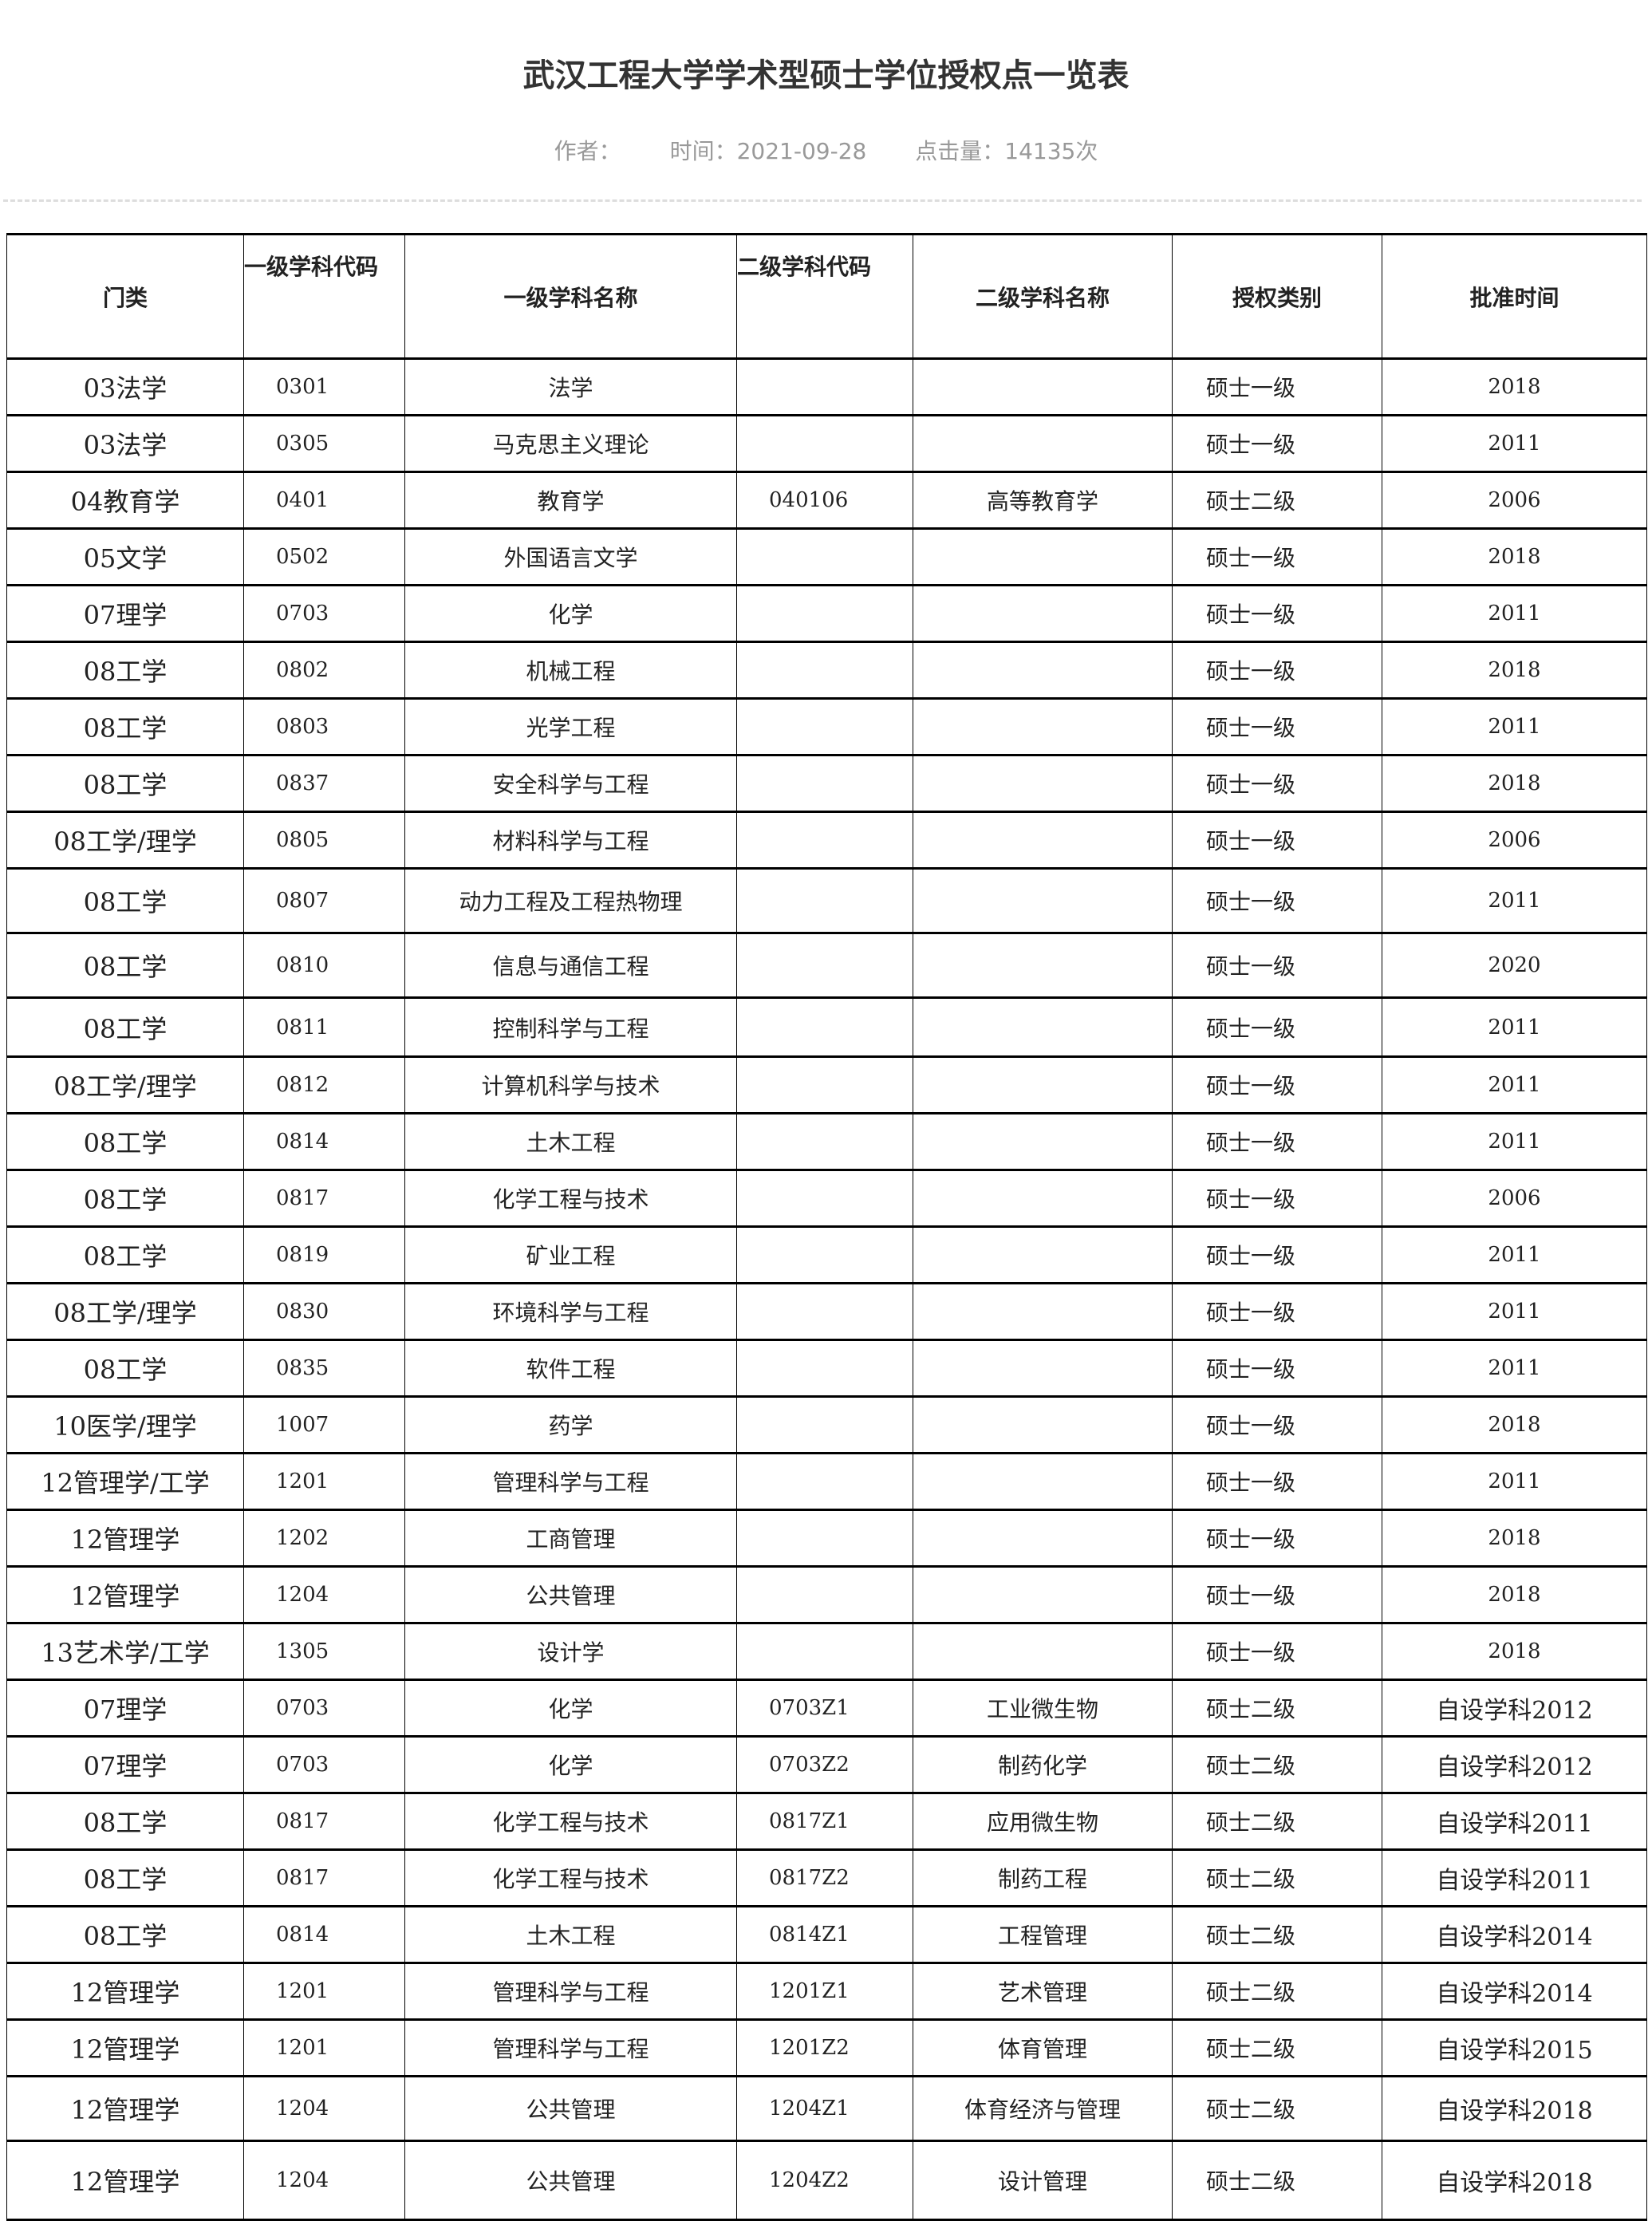  I want to click on cell-approval-time: 2006, so click(1514, 840).